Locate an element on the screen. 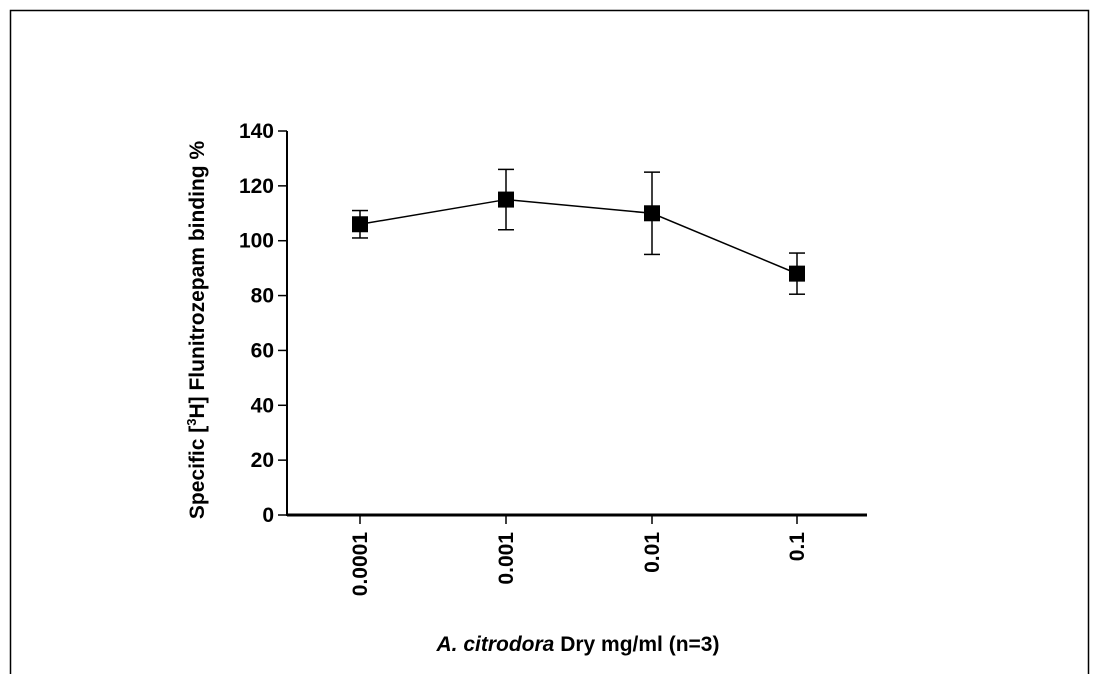 The width and height of the screenshot is (1100, 674). x-tick-label: 0.001 is located at coordinates (506, 558).